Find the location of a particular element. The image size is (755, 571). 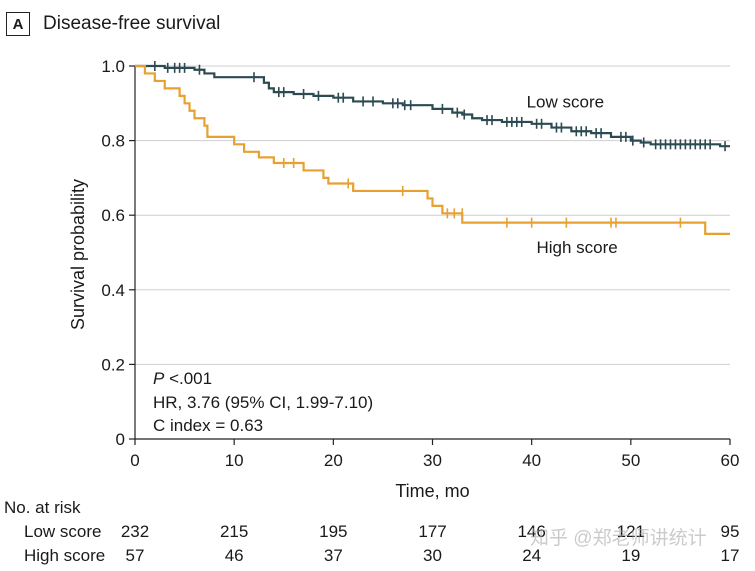

y-tick-label: 0.6 is located at coordinates (113, 215).